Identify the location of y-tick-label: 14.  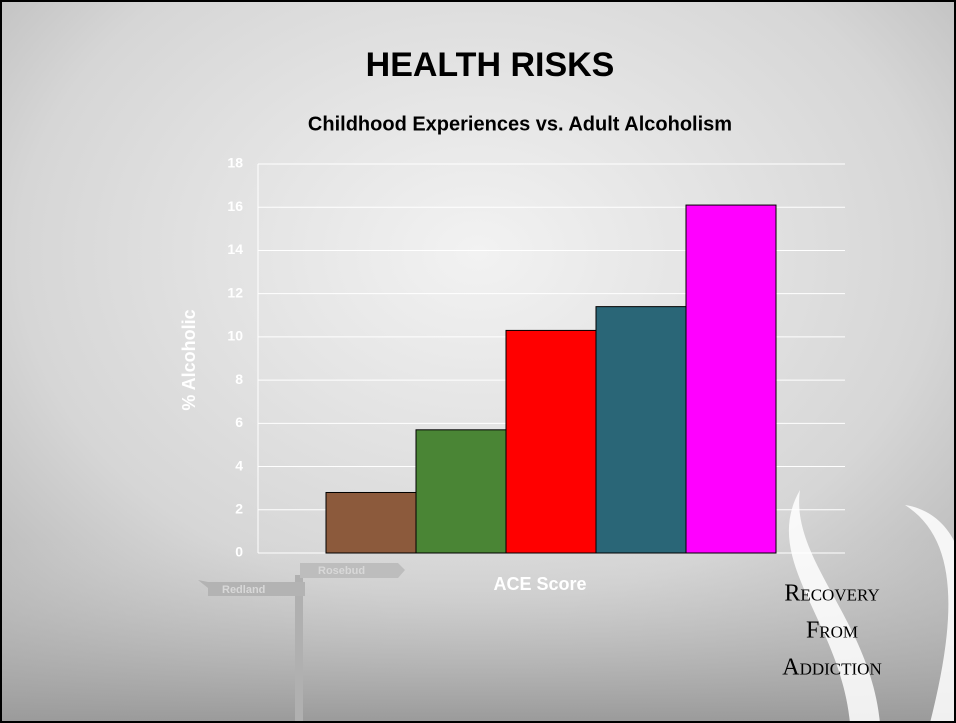
(235, 249).